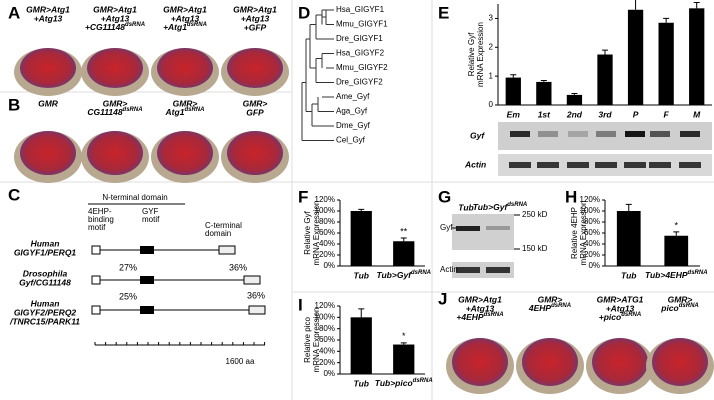  What do you see at coordinates (359, 82) in the screenshot?
I see `tree-leaf: Dre_GIGYF2` at bounding box center [359, 82].